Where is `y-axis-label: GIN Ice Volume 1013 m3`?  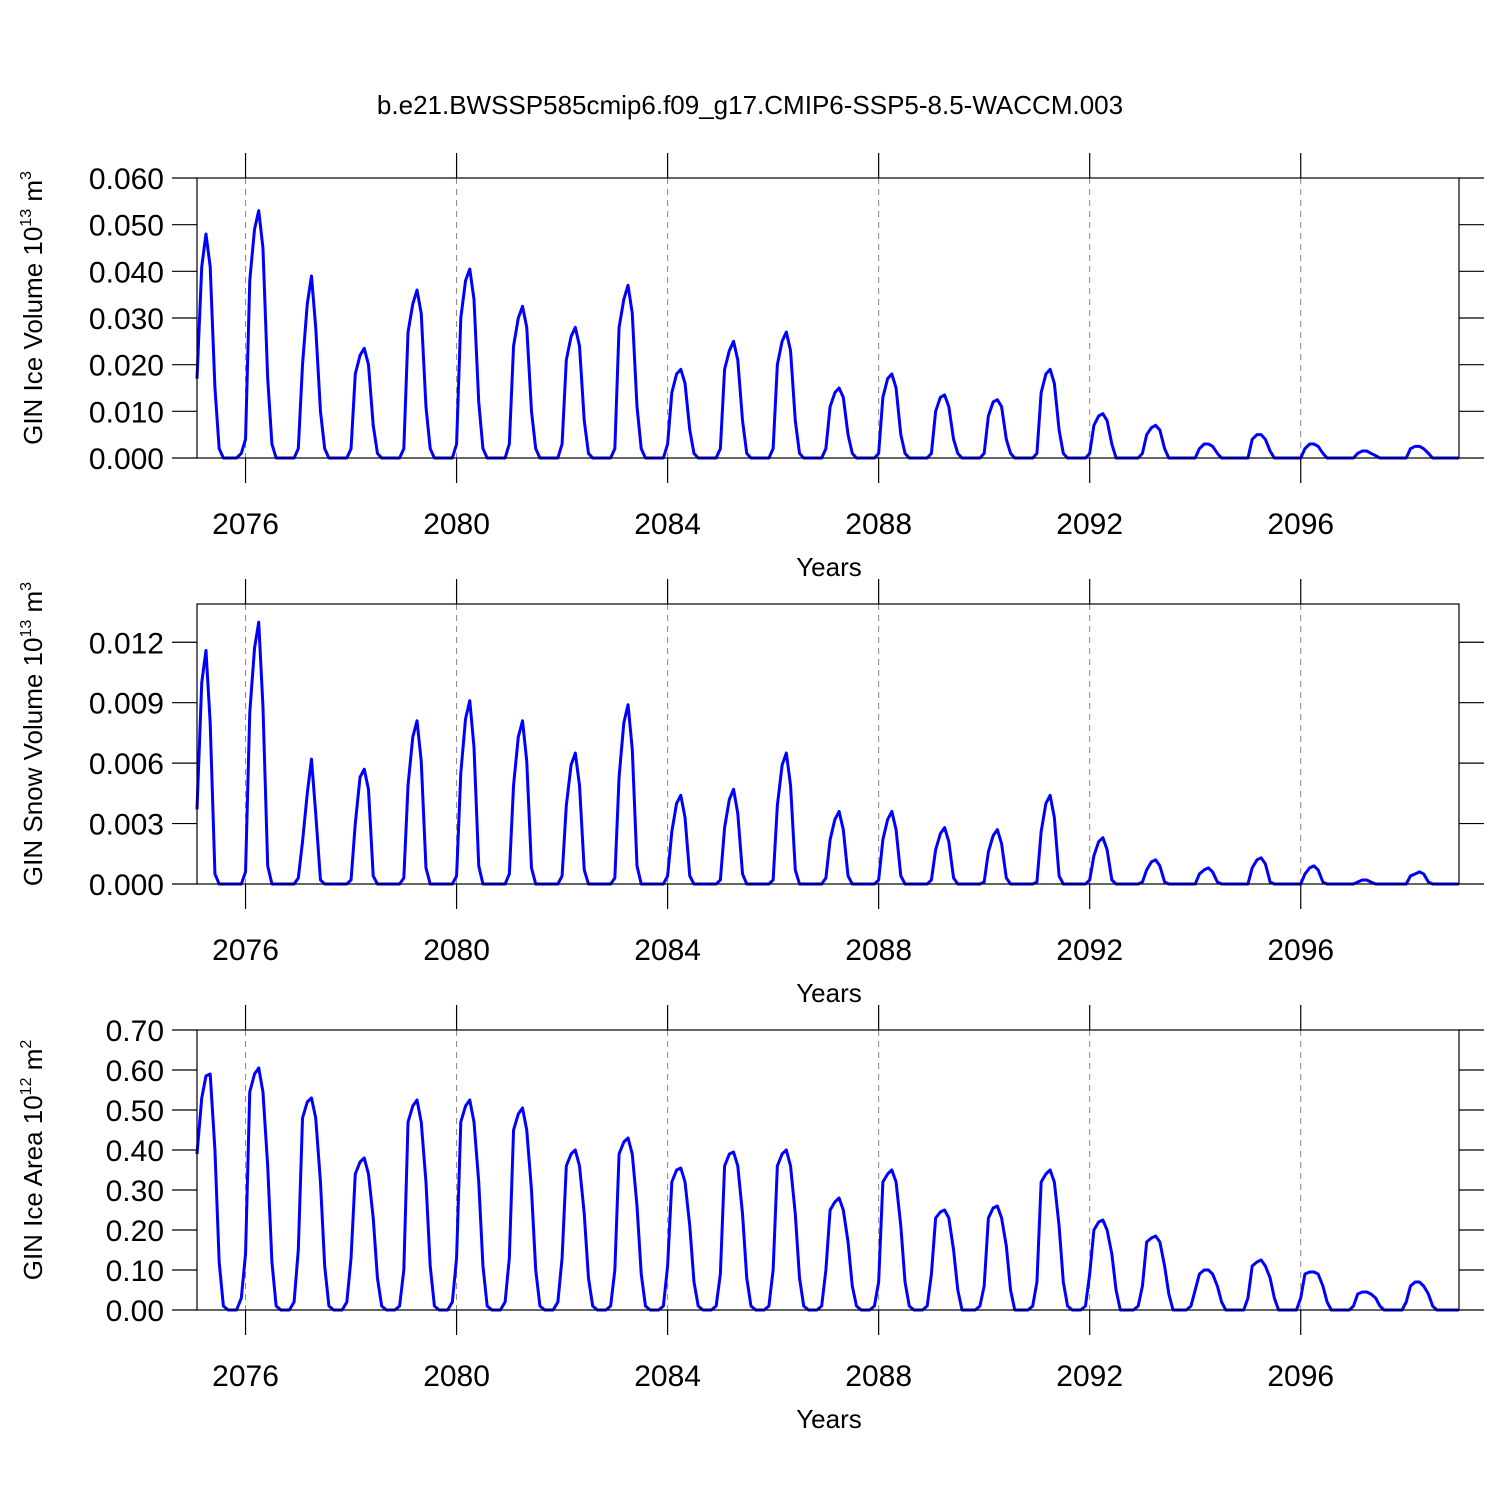 y-axis-label: GIN Ice Volume 1013 m3 is located at coordinates (33, 308).